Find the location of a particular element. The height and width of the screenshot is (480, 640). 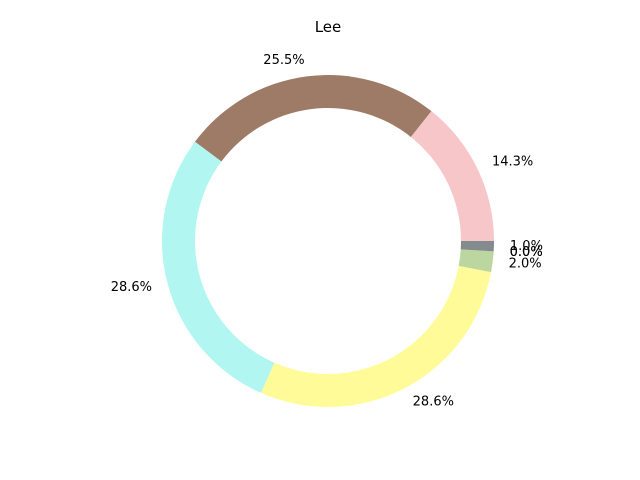

chart-title: Lee is located at coordinates (328, 27).